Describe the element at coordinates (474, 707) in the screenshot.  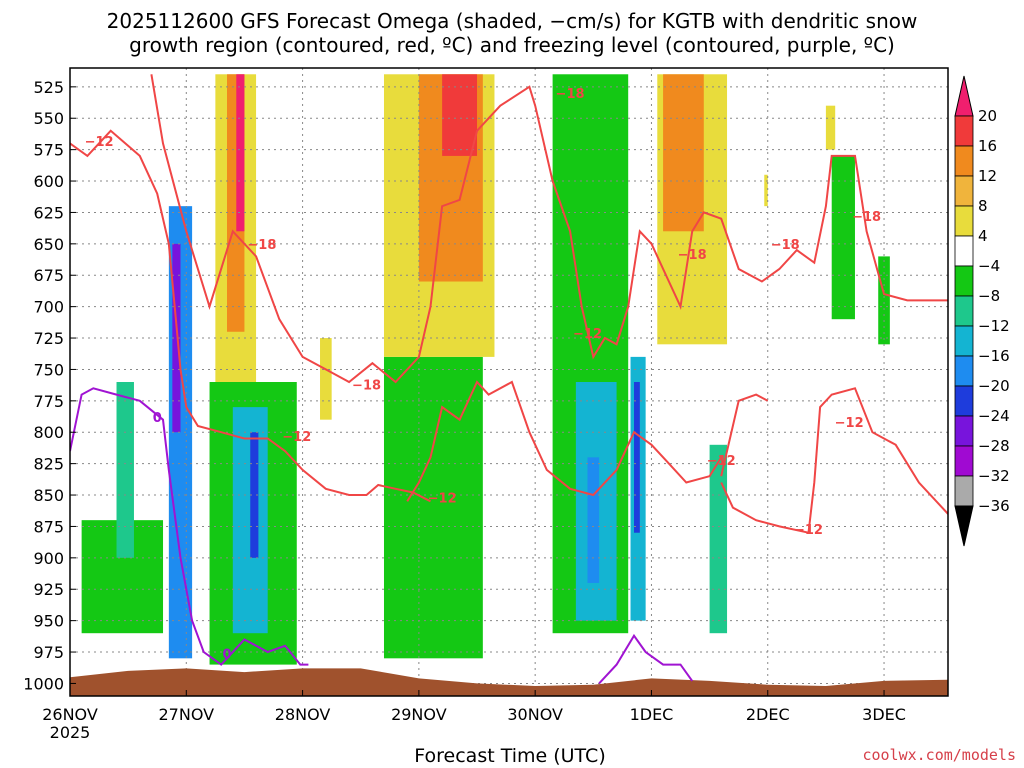
I see `x-axis: 26NOV 27NOV 28NOV 29NOV 30NOV 1DEC 2DEC 3DEC` at that location.